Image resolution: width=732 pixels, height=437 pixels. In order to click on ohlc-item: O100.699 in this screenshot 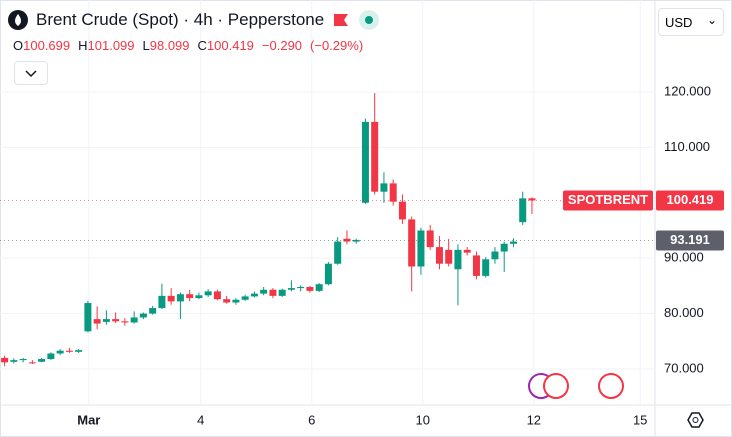, I will do `click(41, 45)`.